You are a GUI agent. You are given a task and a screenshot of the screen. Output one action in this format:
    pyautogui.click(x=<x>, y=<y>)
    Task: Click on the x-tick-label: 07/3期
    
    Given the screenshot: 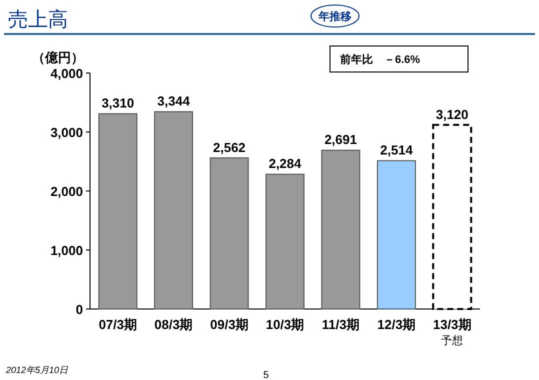 What is the action you would take?
    pyautogui.click(x=118, y=324)
    